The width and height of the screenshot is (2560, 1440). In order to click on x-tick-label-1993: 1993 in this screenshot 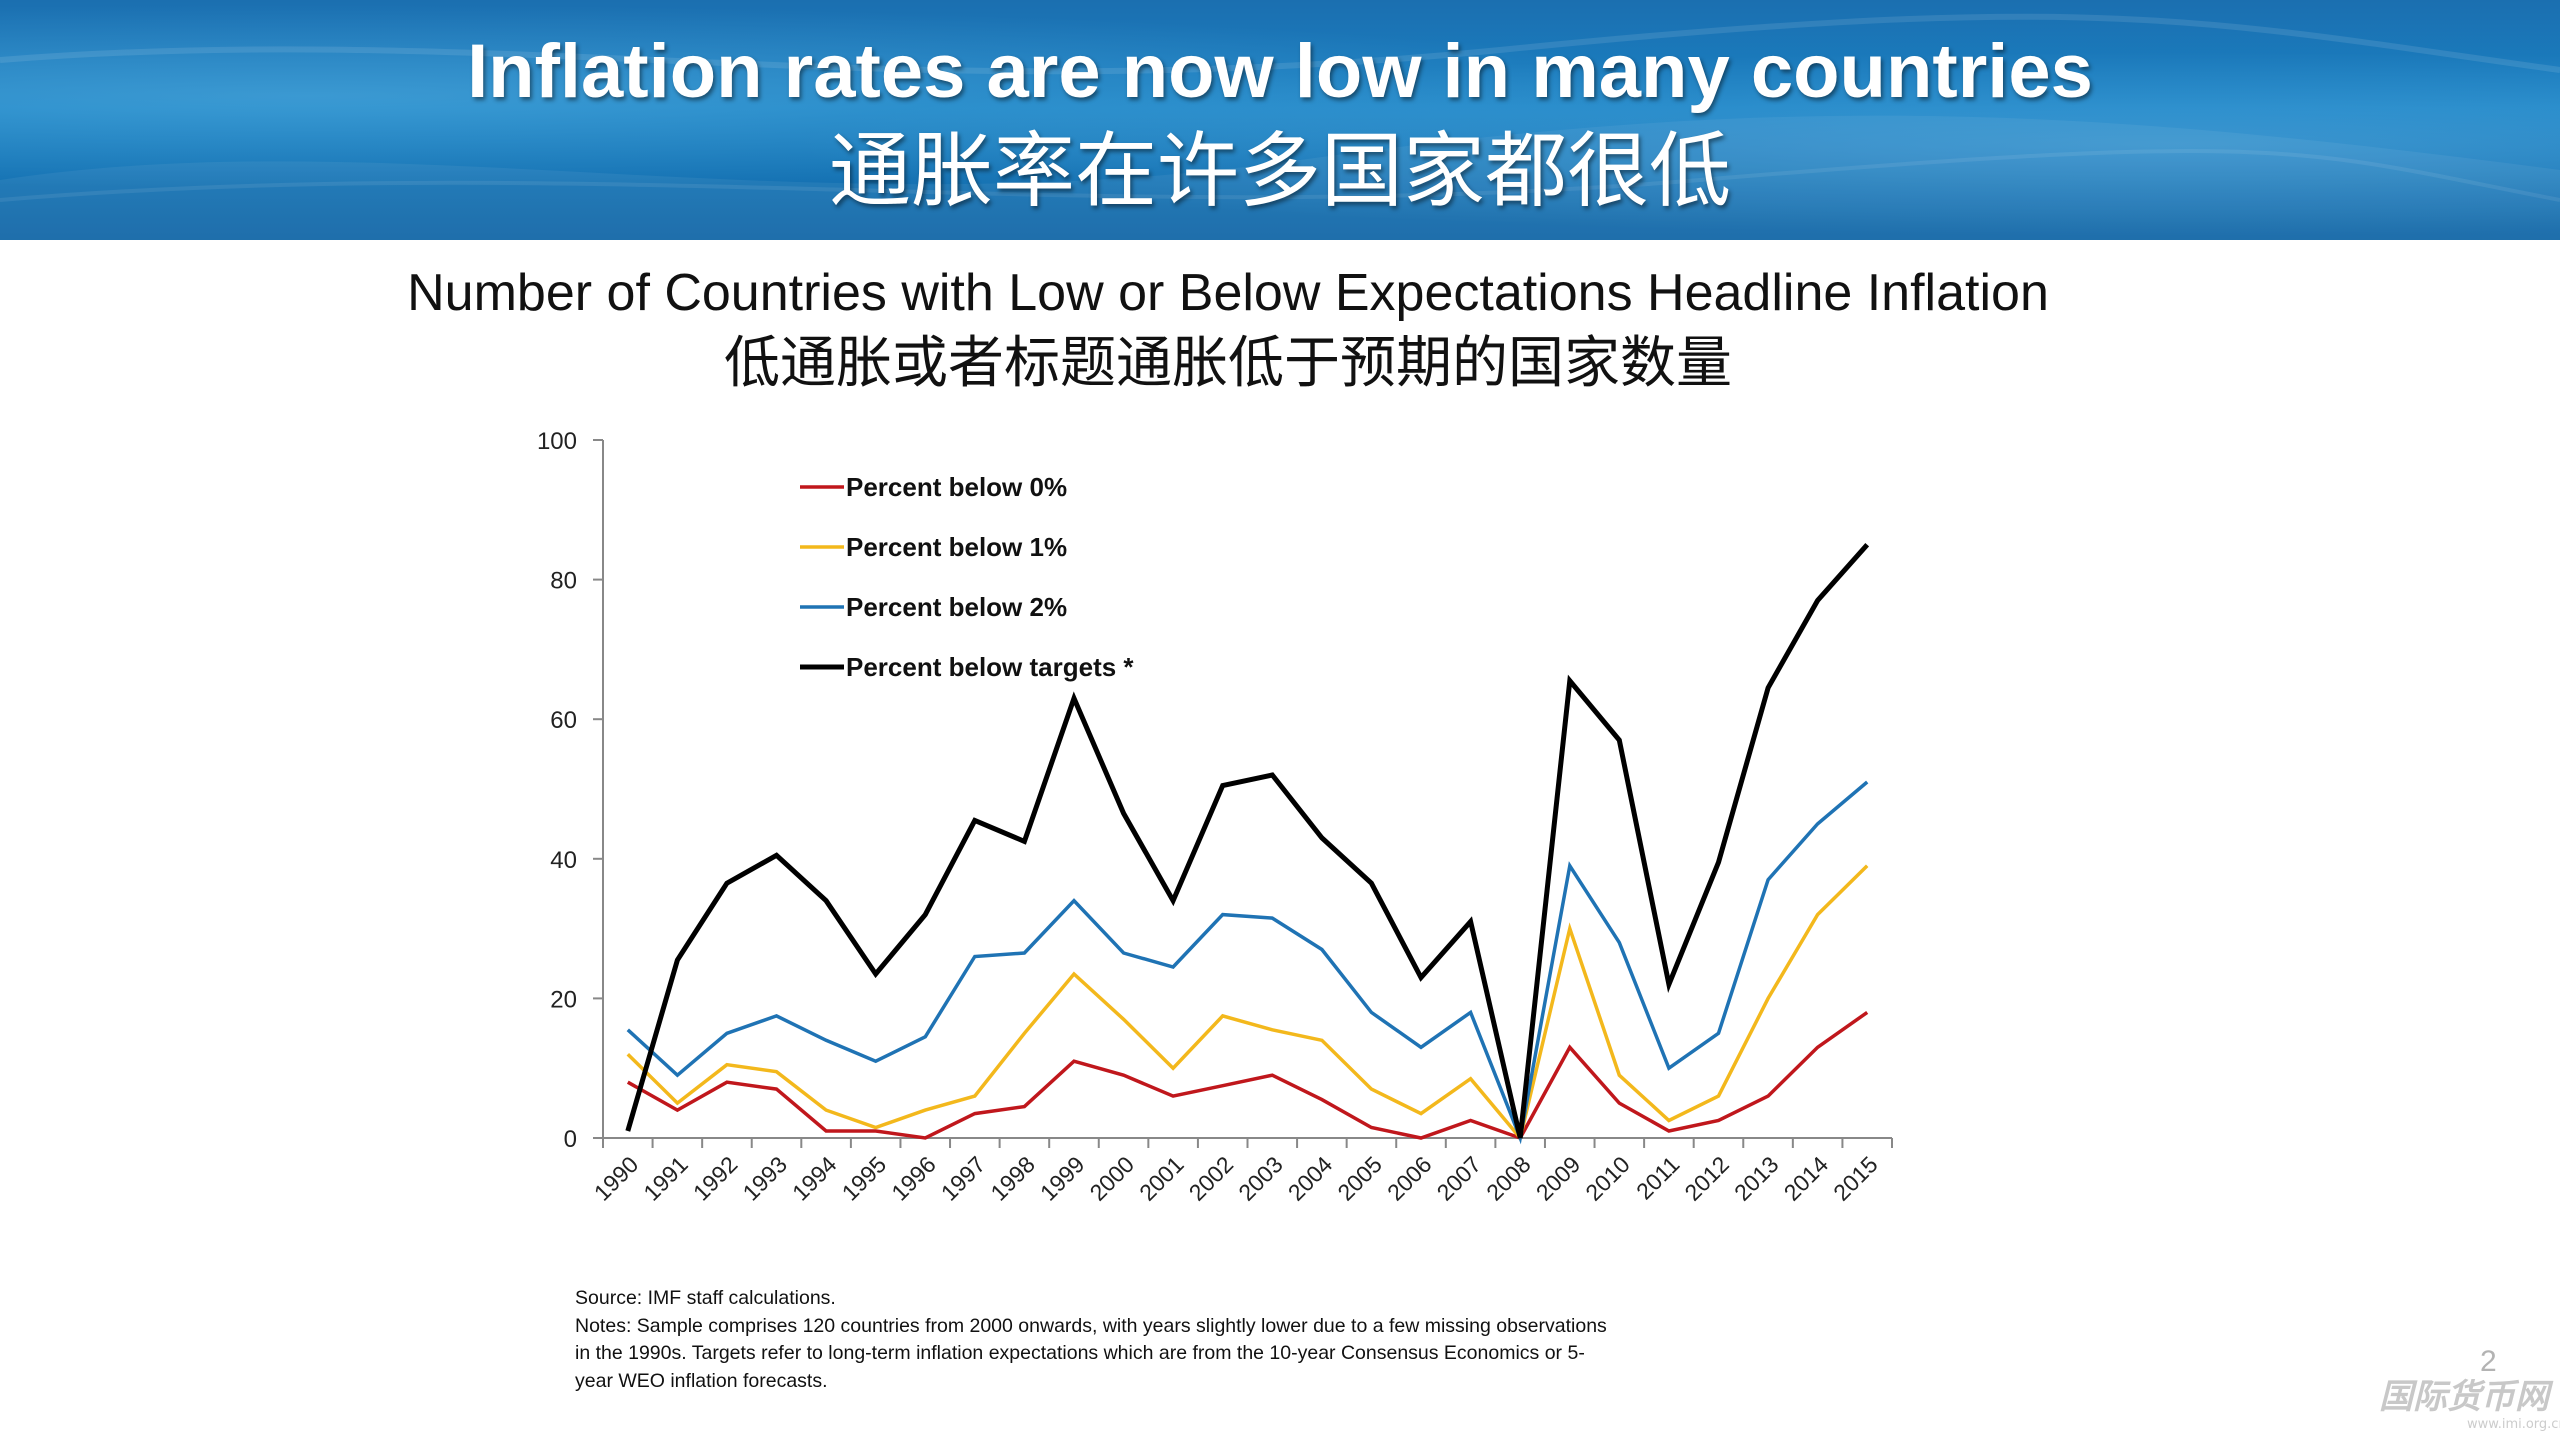, I will do `click(764, 1178)`.